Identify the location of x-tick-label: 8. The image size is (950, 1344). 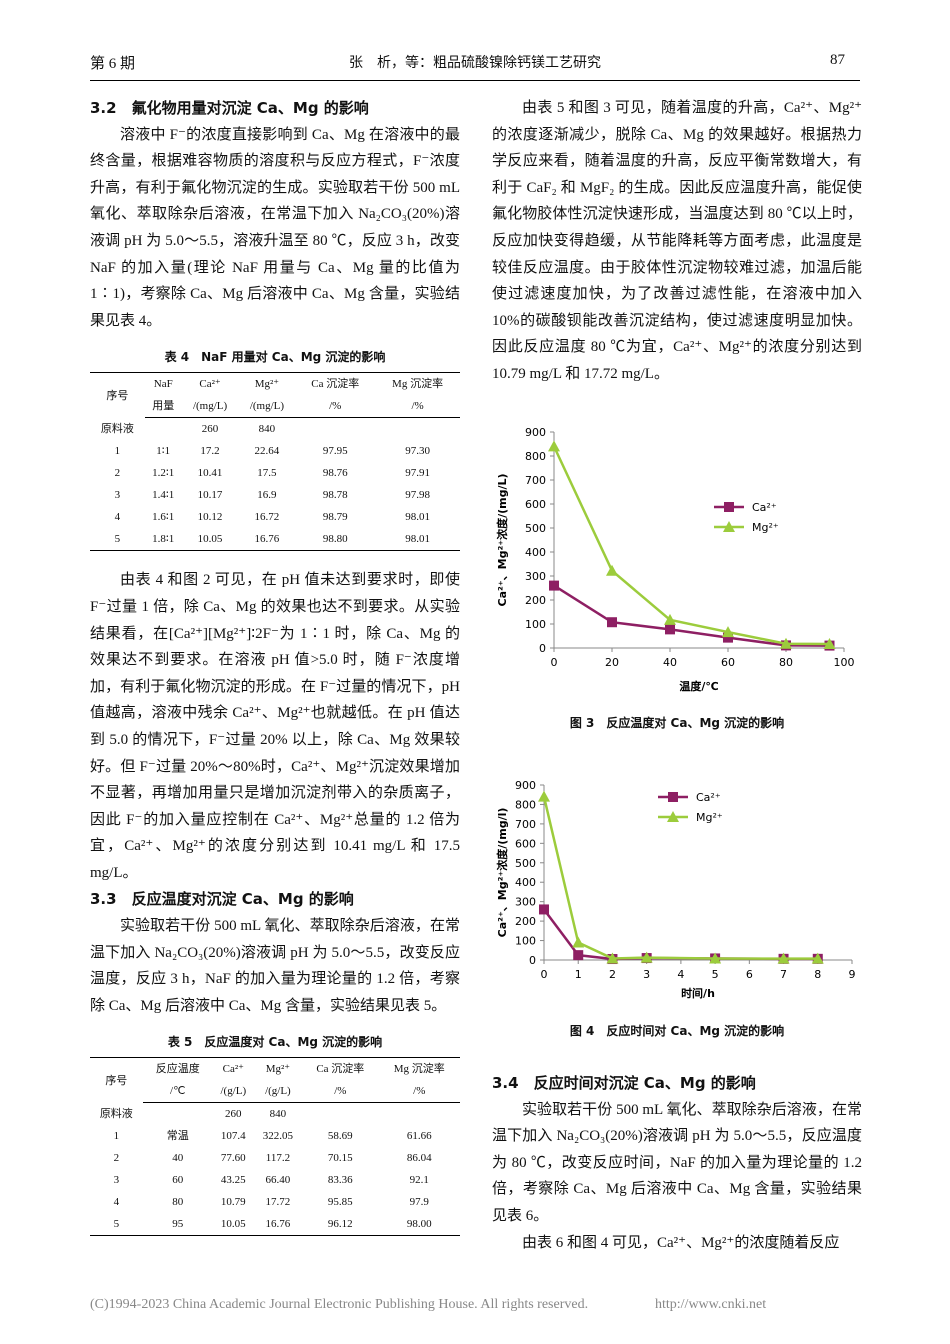
(817, 974).